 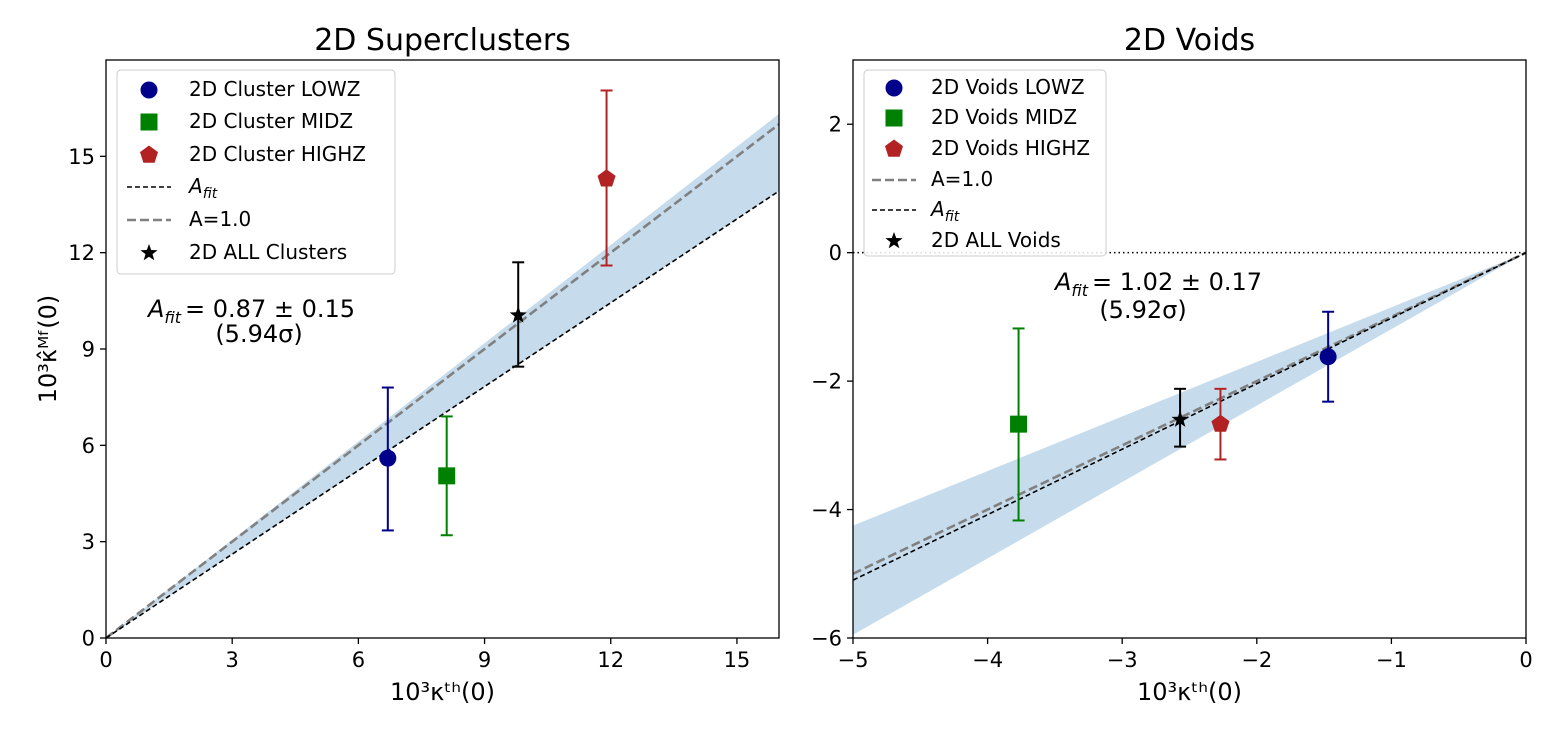 What do you see at coordinates (894, 148) in the screenshot?
I see `voids-legend-swatch-2d-voids-highz` at bounding box center [894, 148].